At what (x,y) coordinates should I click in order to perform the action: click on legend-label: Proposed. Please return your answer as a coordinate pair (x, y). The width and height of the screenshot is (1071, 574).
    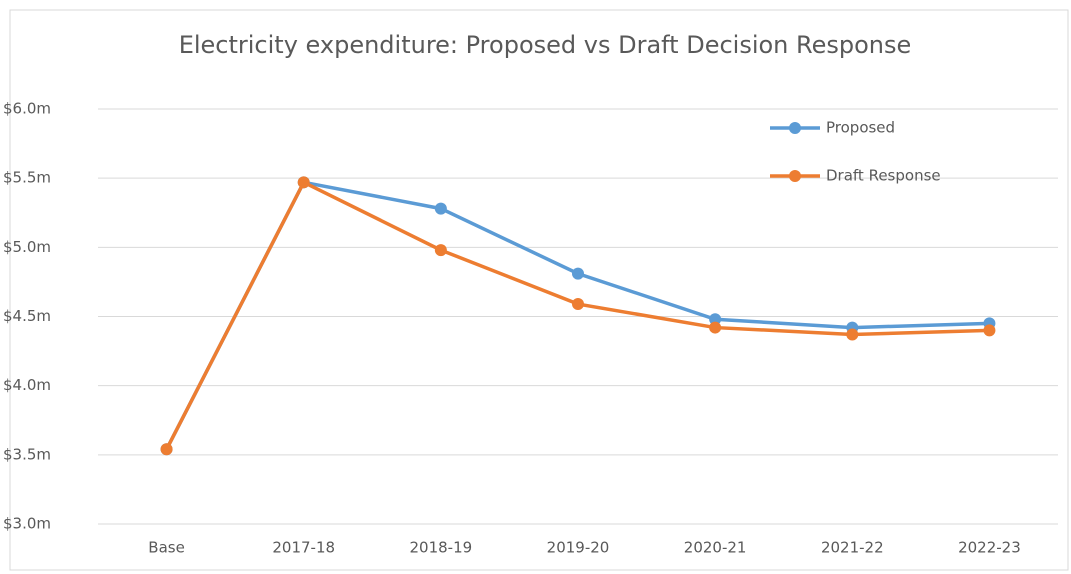
    Looking at the image, I should click on (860, 128).